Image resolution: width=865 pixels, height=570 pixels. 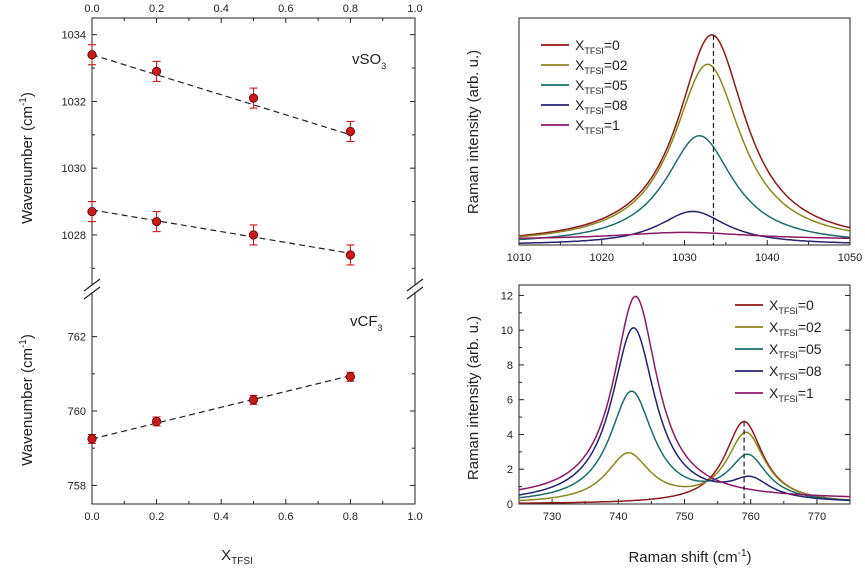 I want to click on y-tick-label: 1032, so click(x=74, y=102).